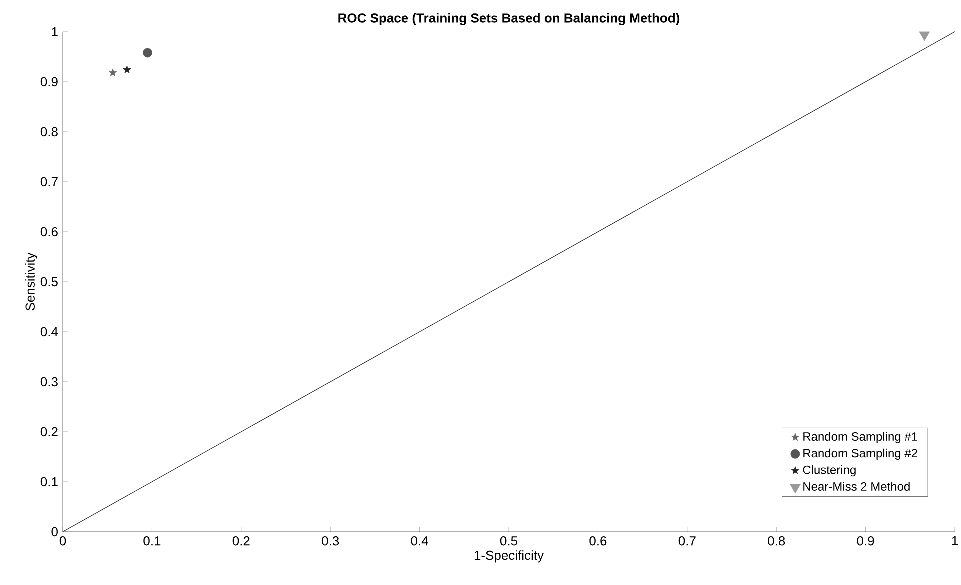 Image resolution: width=961 pixels, height=585 pixels. I want to click on y-tick-label: 0.2, so click(49, 432).